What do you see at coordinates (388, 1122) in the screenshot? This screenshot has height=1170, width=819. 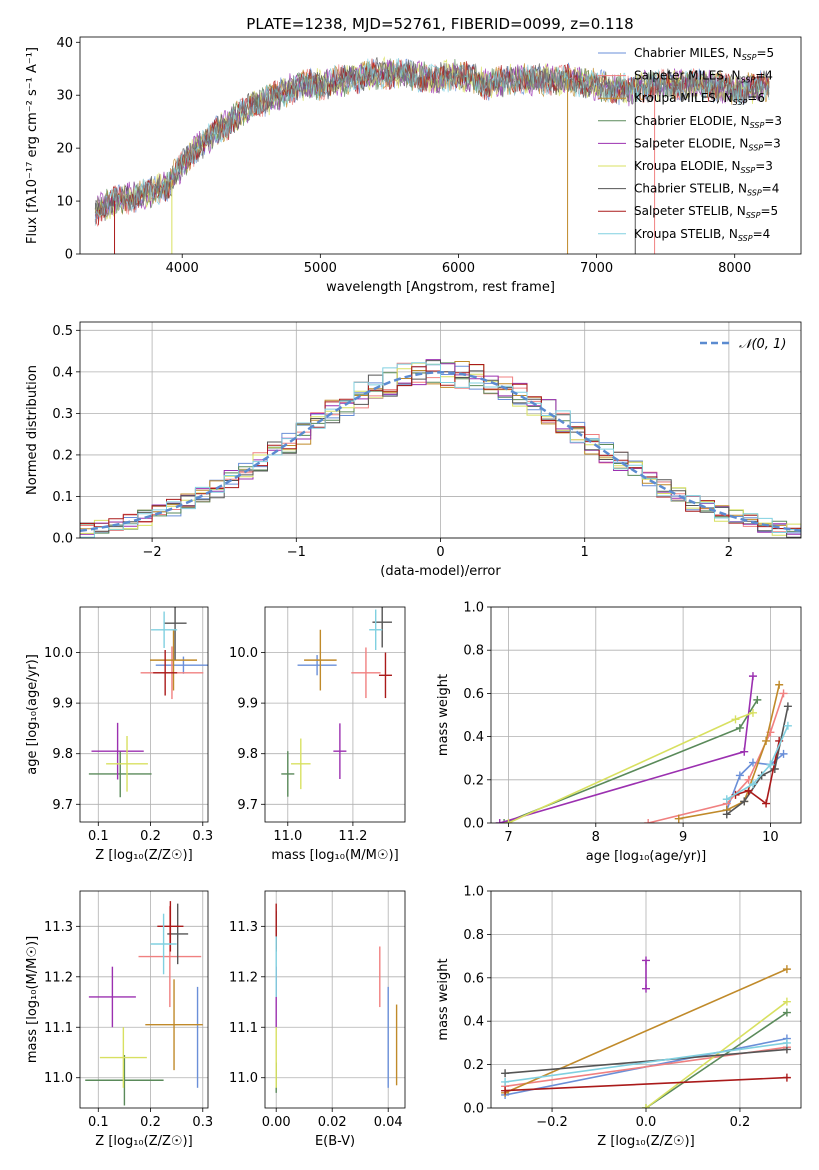 I see `x-tick-label: 0.04` at bounding box center [388, 1122].